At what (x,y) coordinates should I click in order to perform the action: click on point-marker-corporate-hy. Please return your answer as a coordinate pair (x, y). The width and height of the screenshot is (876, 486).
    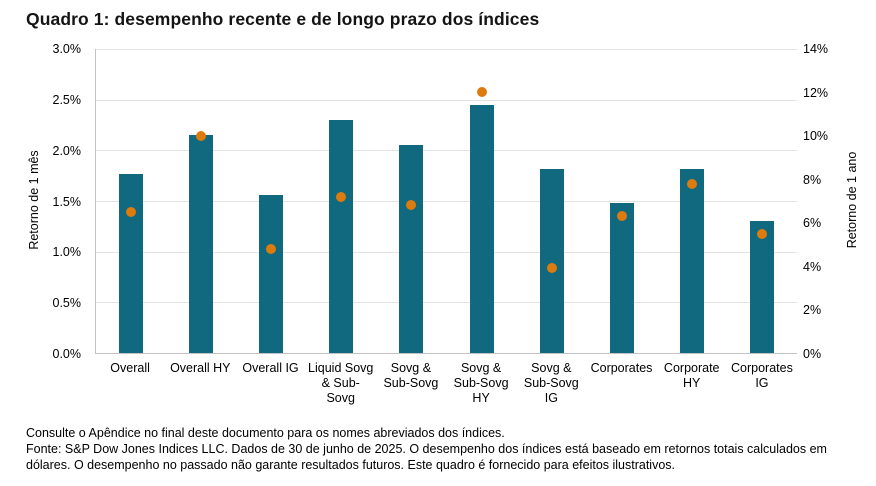
    Looking at the image, I should click on (691, 183).